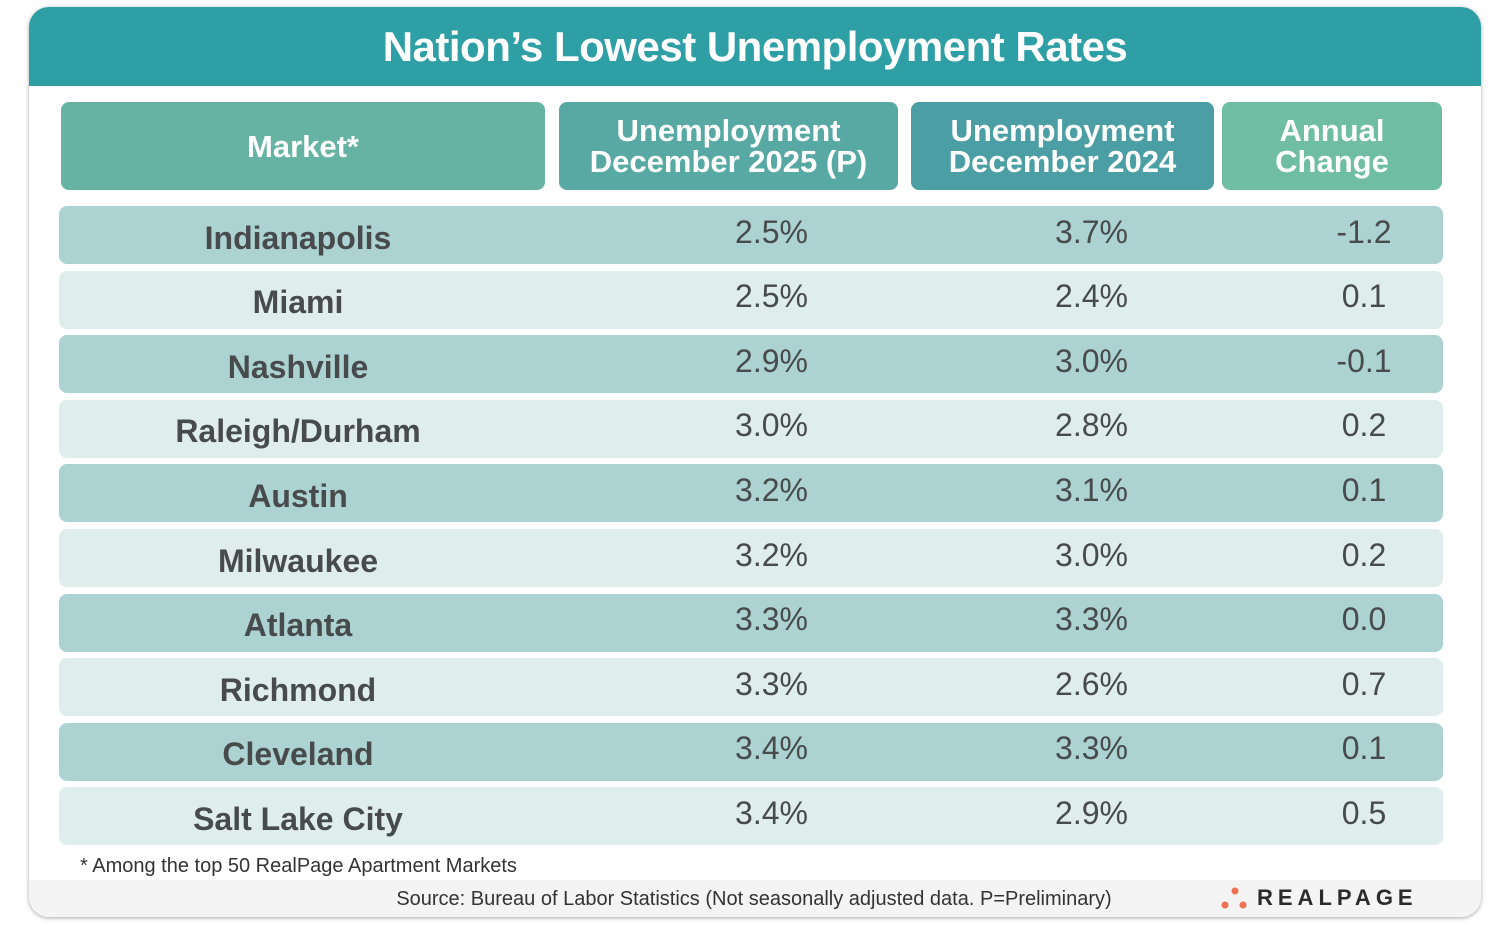 The image size is (1500, 925). I want to click on table-row: Salt Lake City 3.4% 2.9% 0.5, so click(751, 816).